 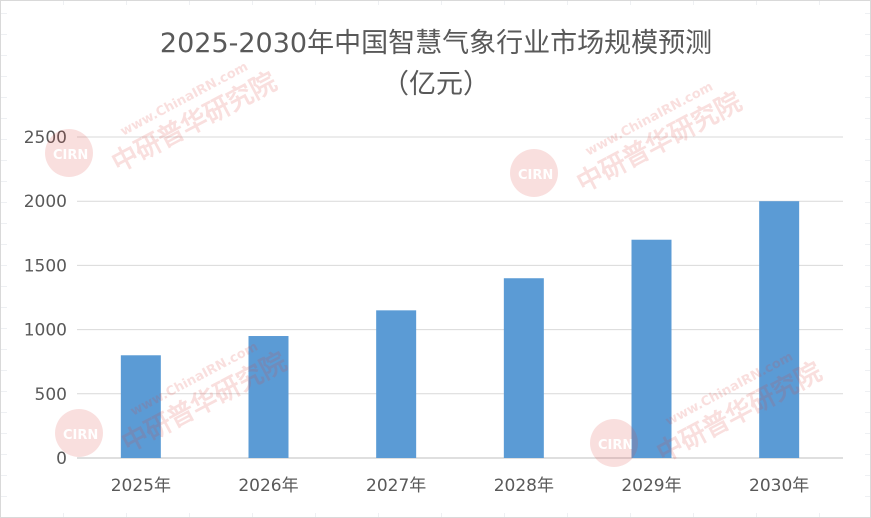 I want to click on x-tick-label: 2026年, so click(x=268, y=486).